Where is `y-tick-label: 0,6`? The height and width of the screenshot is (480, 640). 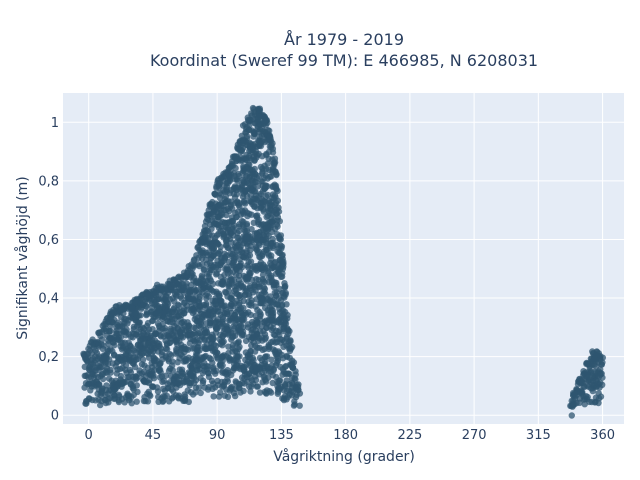 y-tick-label: 0,6 is located at coordinates (48, 240).